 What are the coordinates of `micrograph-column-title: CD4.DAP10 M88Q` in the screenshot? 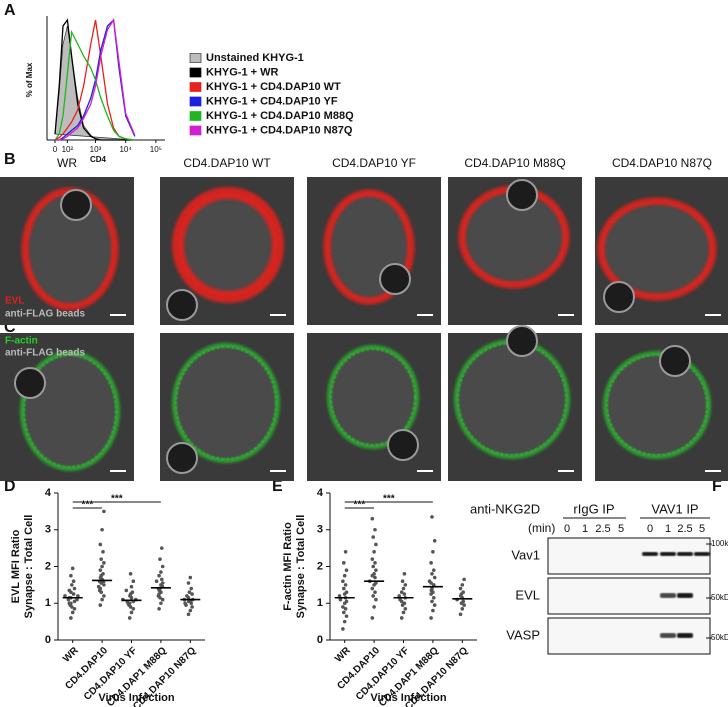 It's located at (514, 163).